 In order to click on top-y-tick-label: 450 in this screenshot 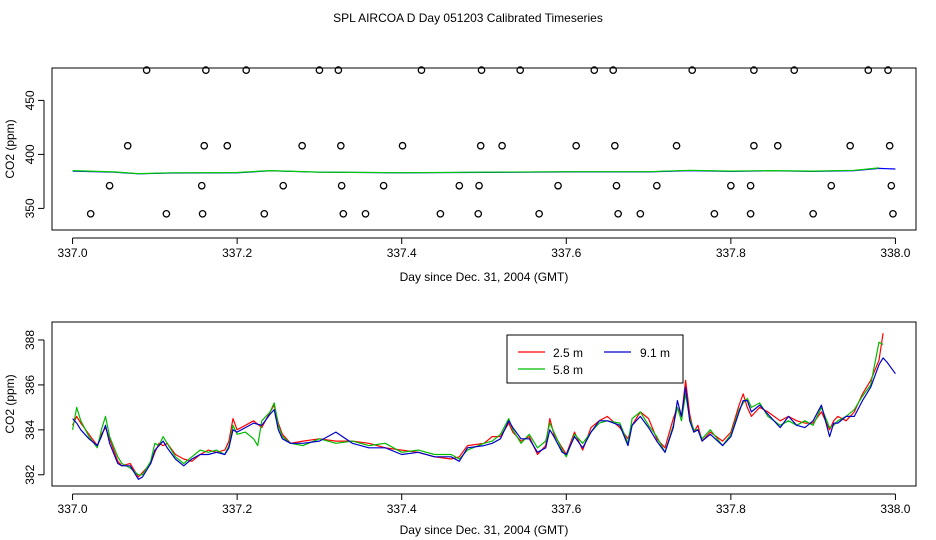, I will do `click(30, 100)`.